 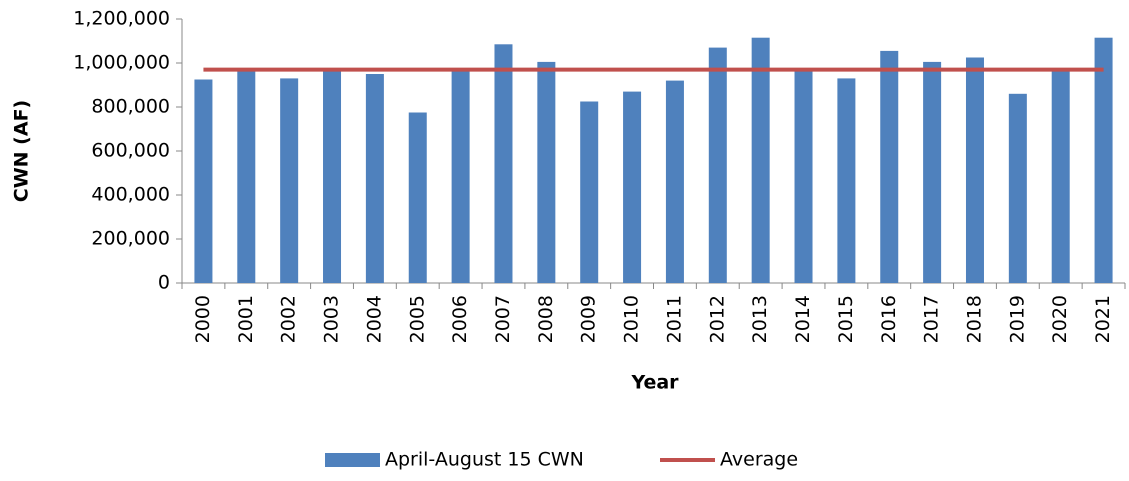 What do you see at coordinates (130, 107) in the screenshot?
I see `y-tick-label: 800,000` at bounding box center [130, 107].